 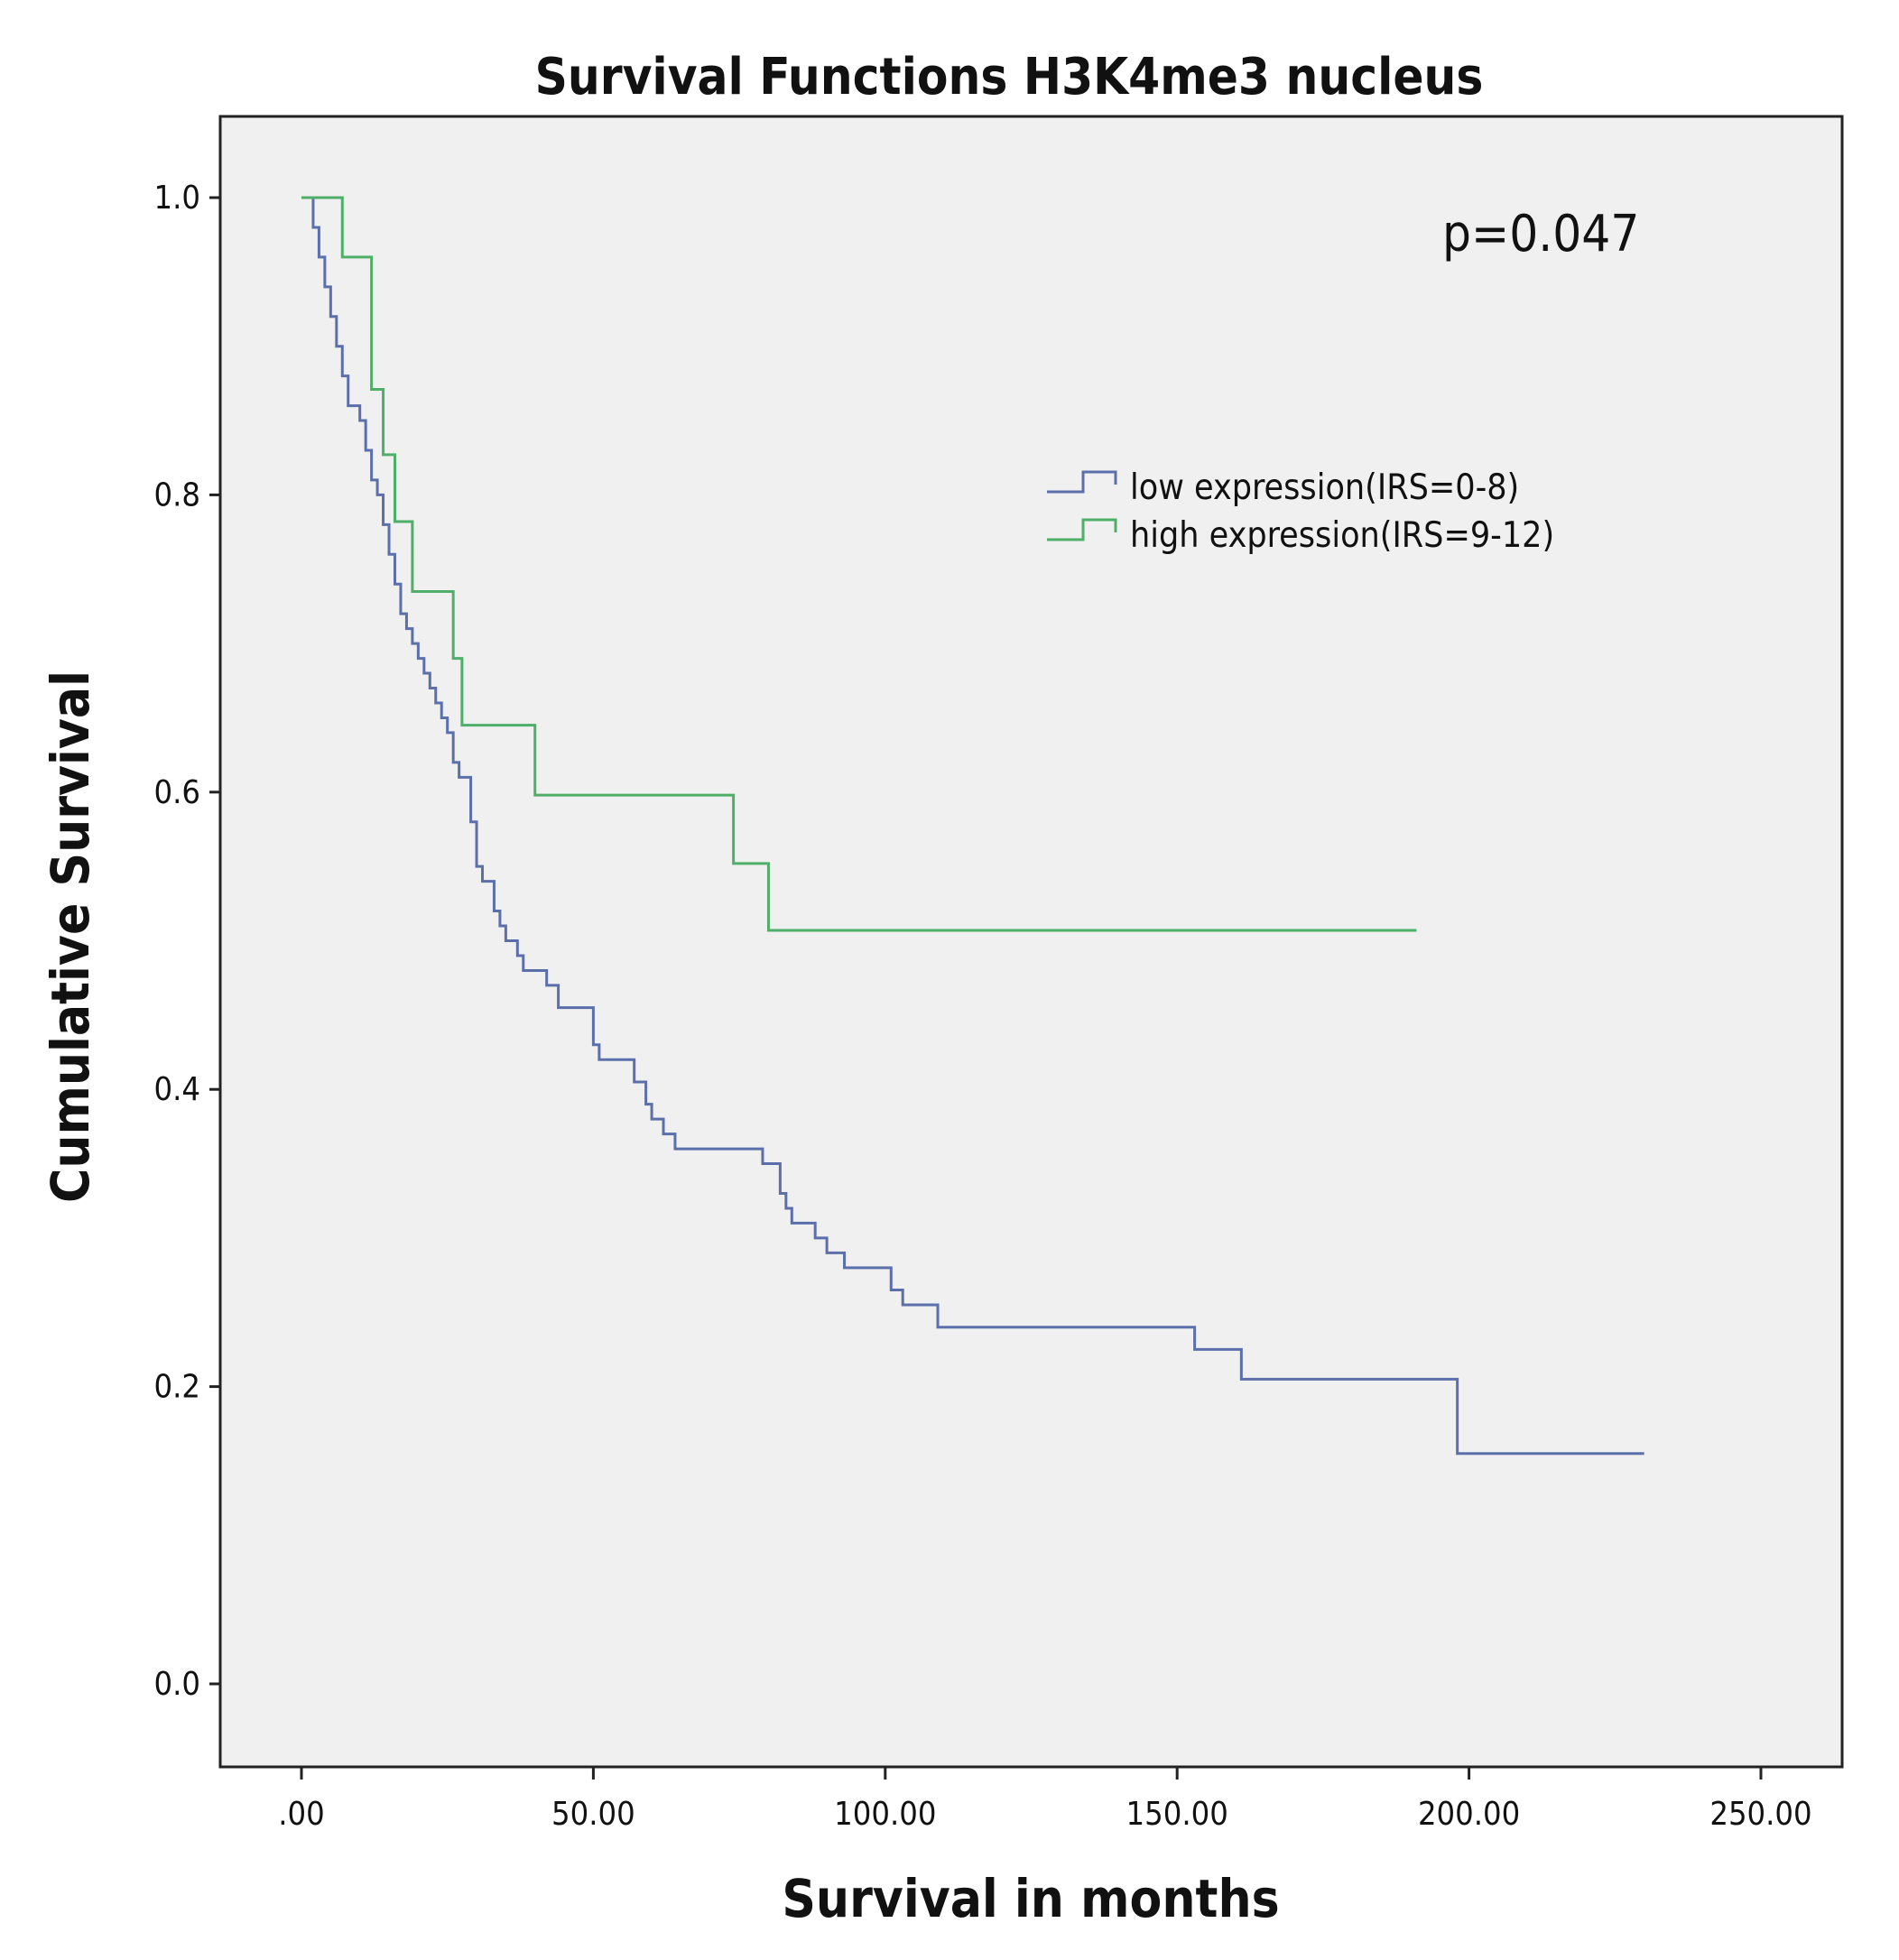 What do you see at coordinates (1342, 535) in the screenshot?
I see `legend-label: high expression(IRS=9-12)` at bounding box center [1342, 535].